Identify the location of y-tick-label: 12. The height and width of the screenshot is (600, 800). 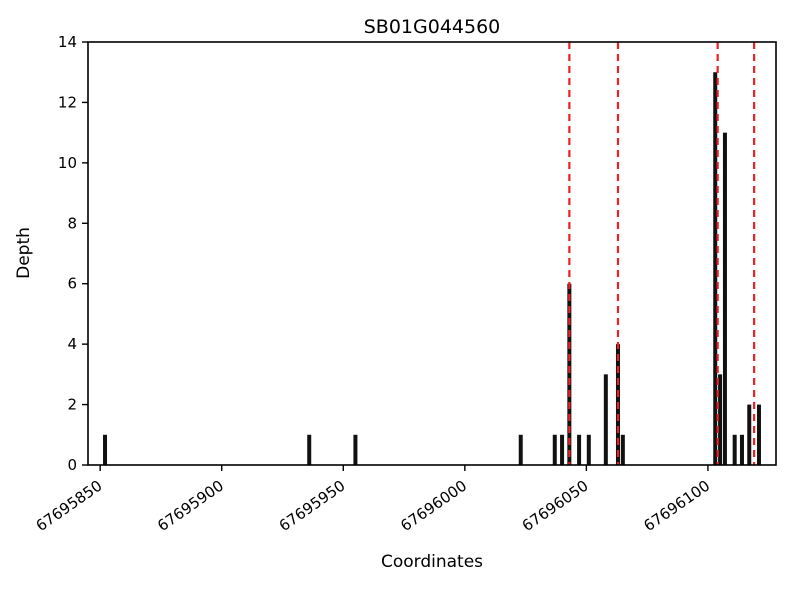
(67, 102).